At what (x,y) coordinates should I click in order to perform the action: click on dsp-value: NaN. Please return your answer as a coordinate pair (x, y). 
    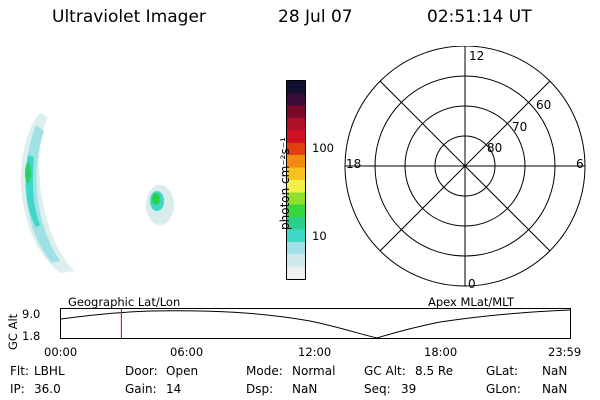
    Looking at the image, I should click on (305, 389).